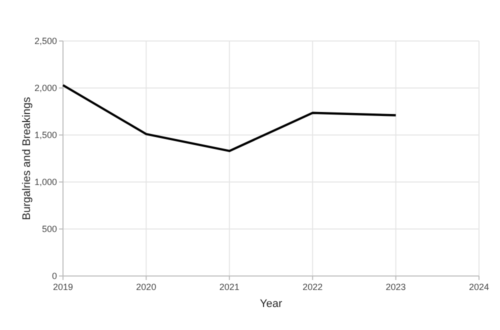 The height and width of the screenshot is (330, 500). Describe the element at coordinates (271, 304) in the screenshot. I see `x-axis-title: Year` at that location.